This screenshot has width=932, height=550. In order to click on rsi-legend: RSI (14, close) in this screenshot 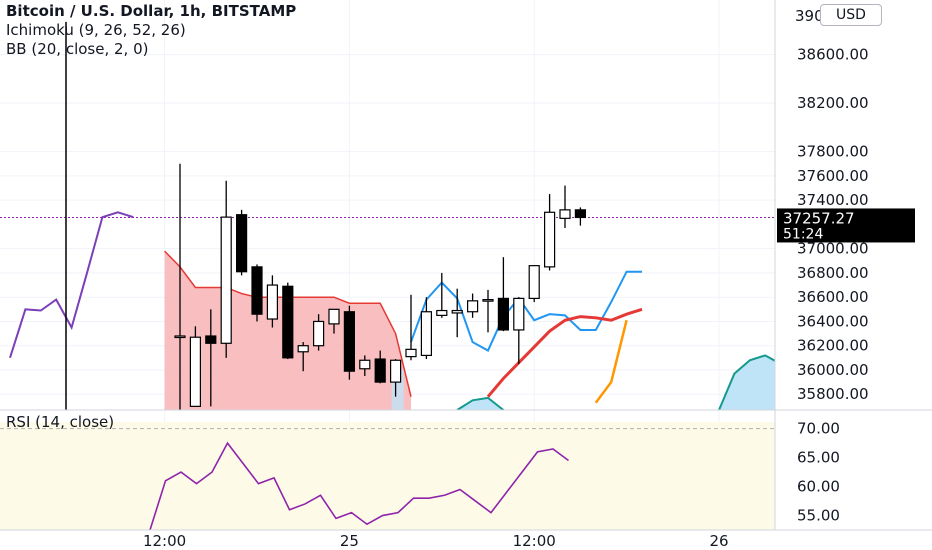, I will do `click(60, 422)`.